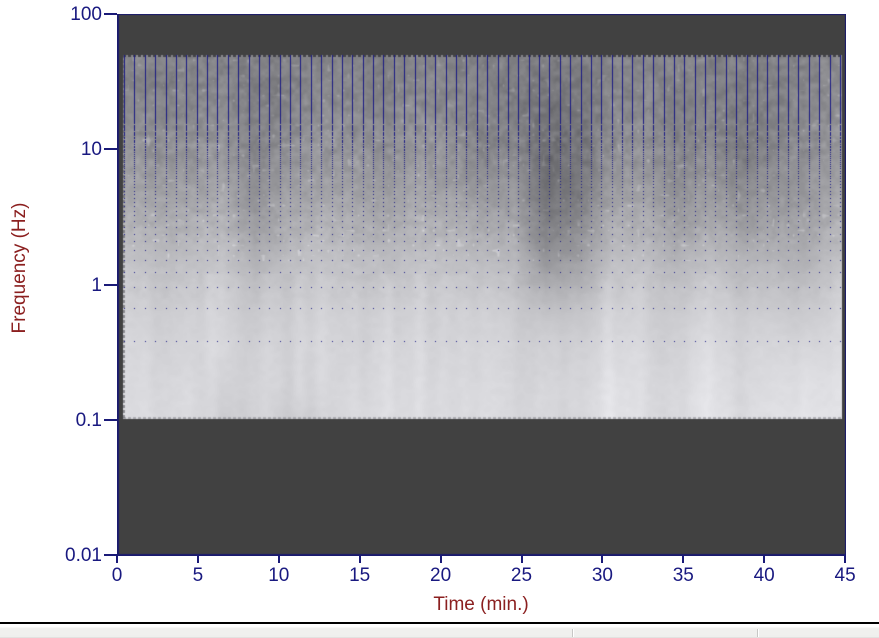 Image resolution: width=879 pixels, height=638 pixels. I want to click on window-divider-line, so click(439, 623).